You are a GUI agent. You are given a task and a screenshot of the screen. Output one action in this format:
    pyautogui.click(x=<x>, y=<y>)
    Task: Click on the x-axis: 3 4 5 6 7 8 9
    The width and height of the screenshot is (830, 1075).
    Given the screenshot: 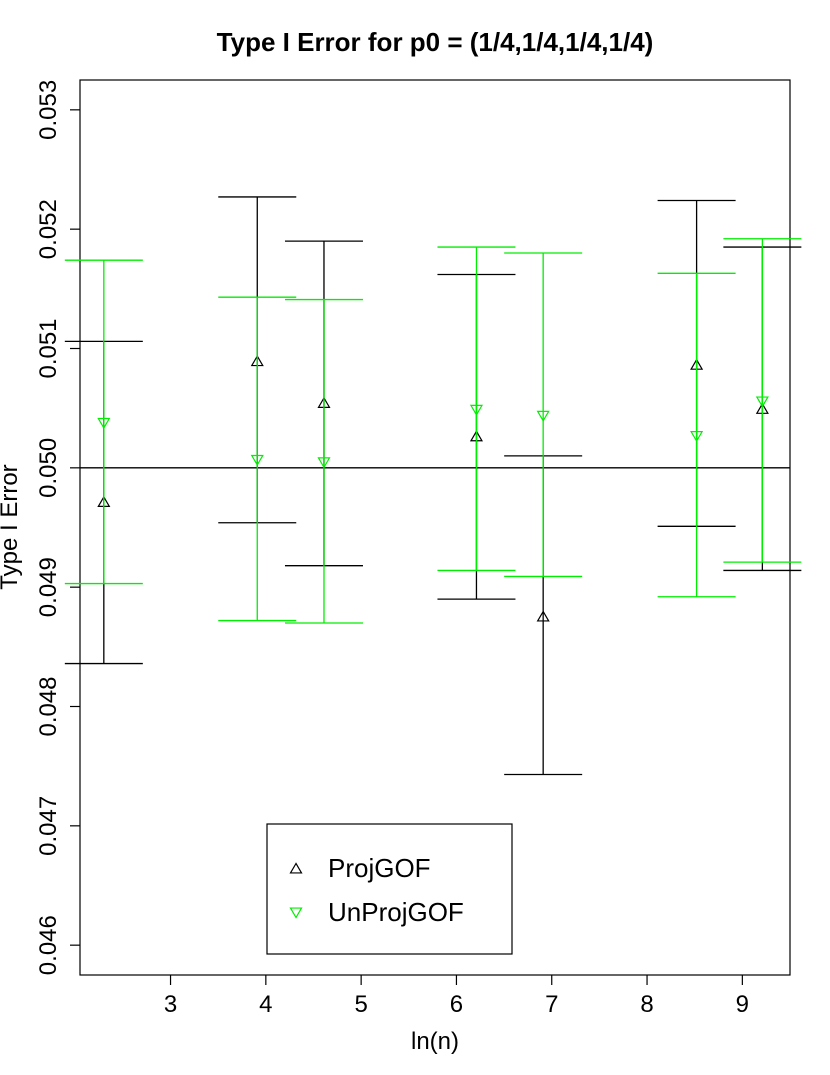 What is the action you would take?
    pyautogui.click(x=456, y=996)
    